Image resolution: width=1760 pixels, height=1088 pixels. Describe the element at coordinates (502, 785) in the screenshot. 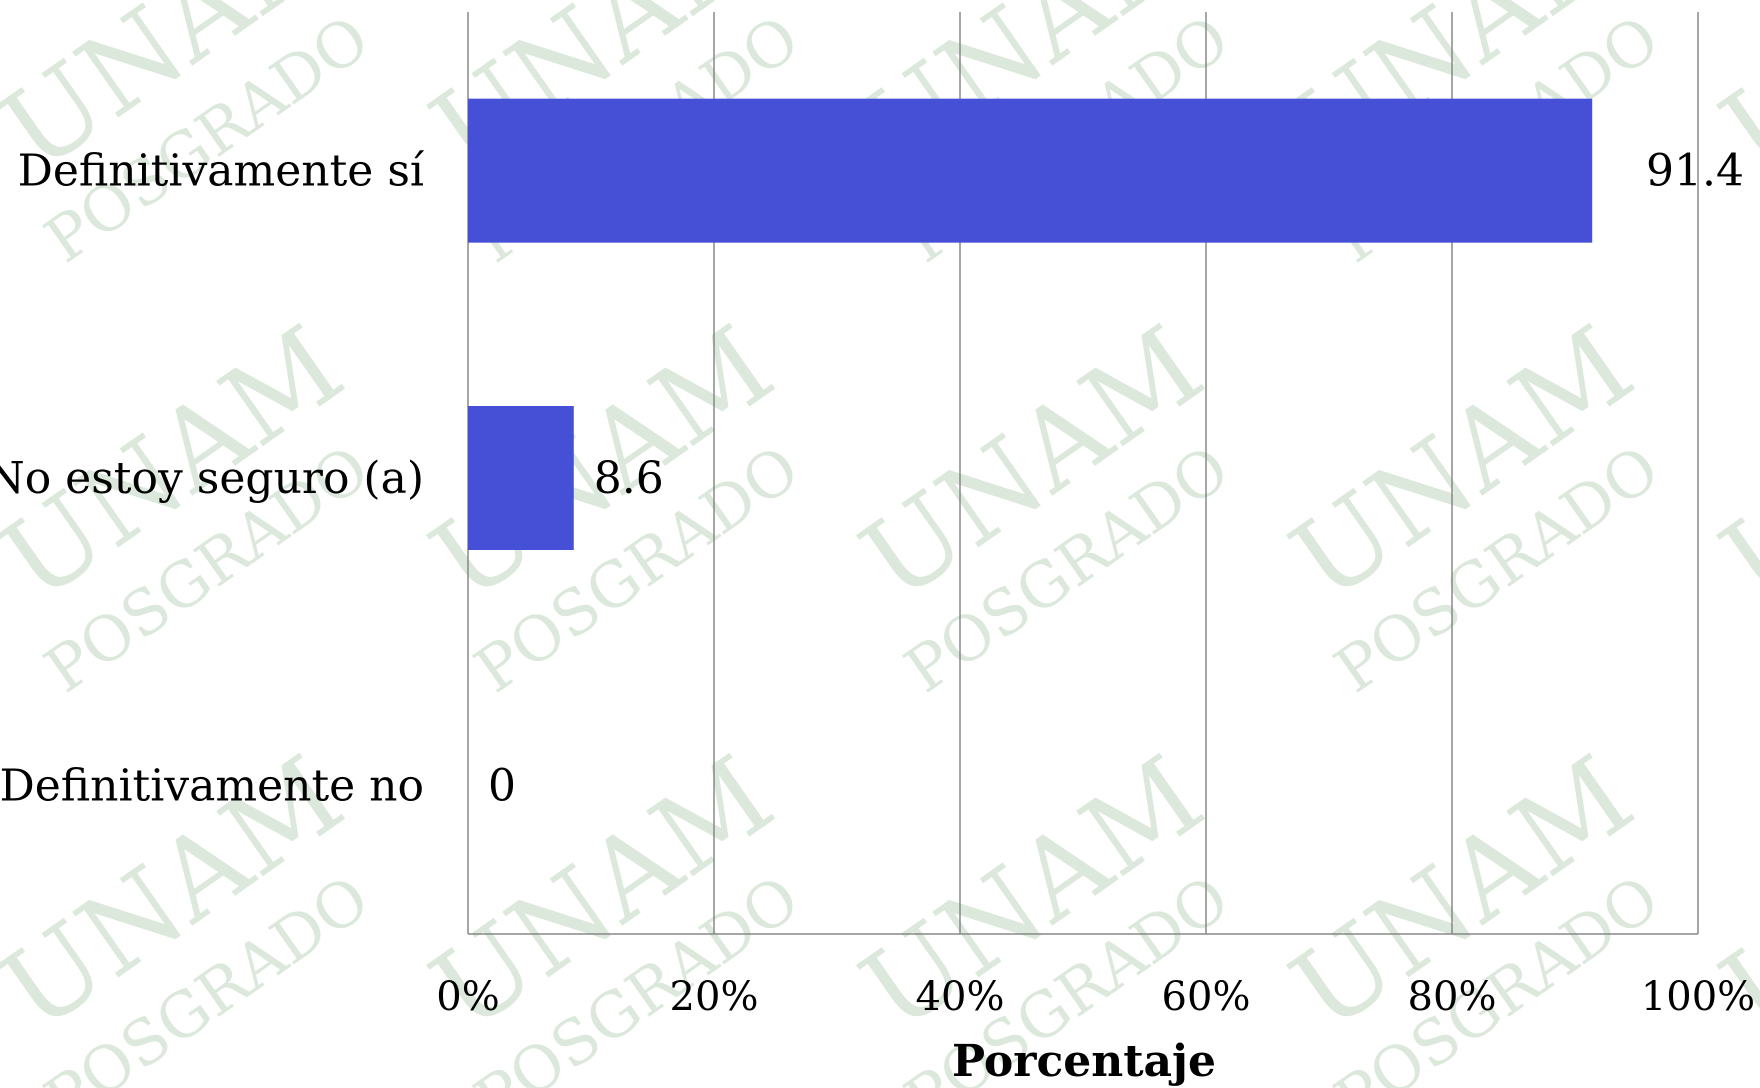

I see `data-label: 0` at that location.